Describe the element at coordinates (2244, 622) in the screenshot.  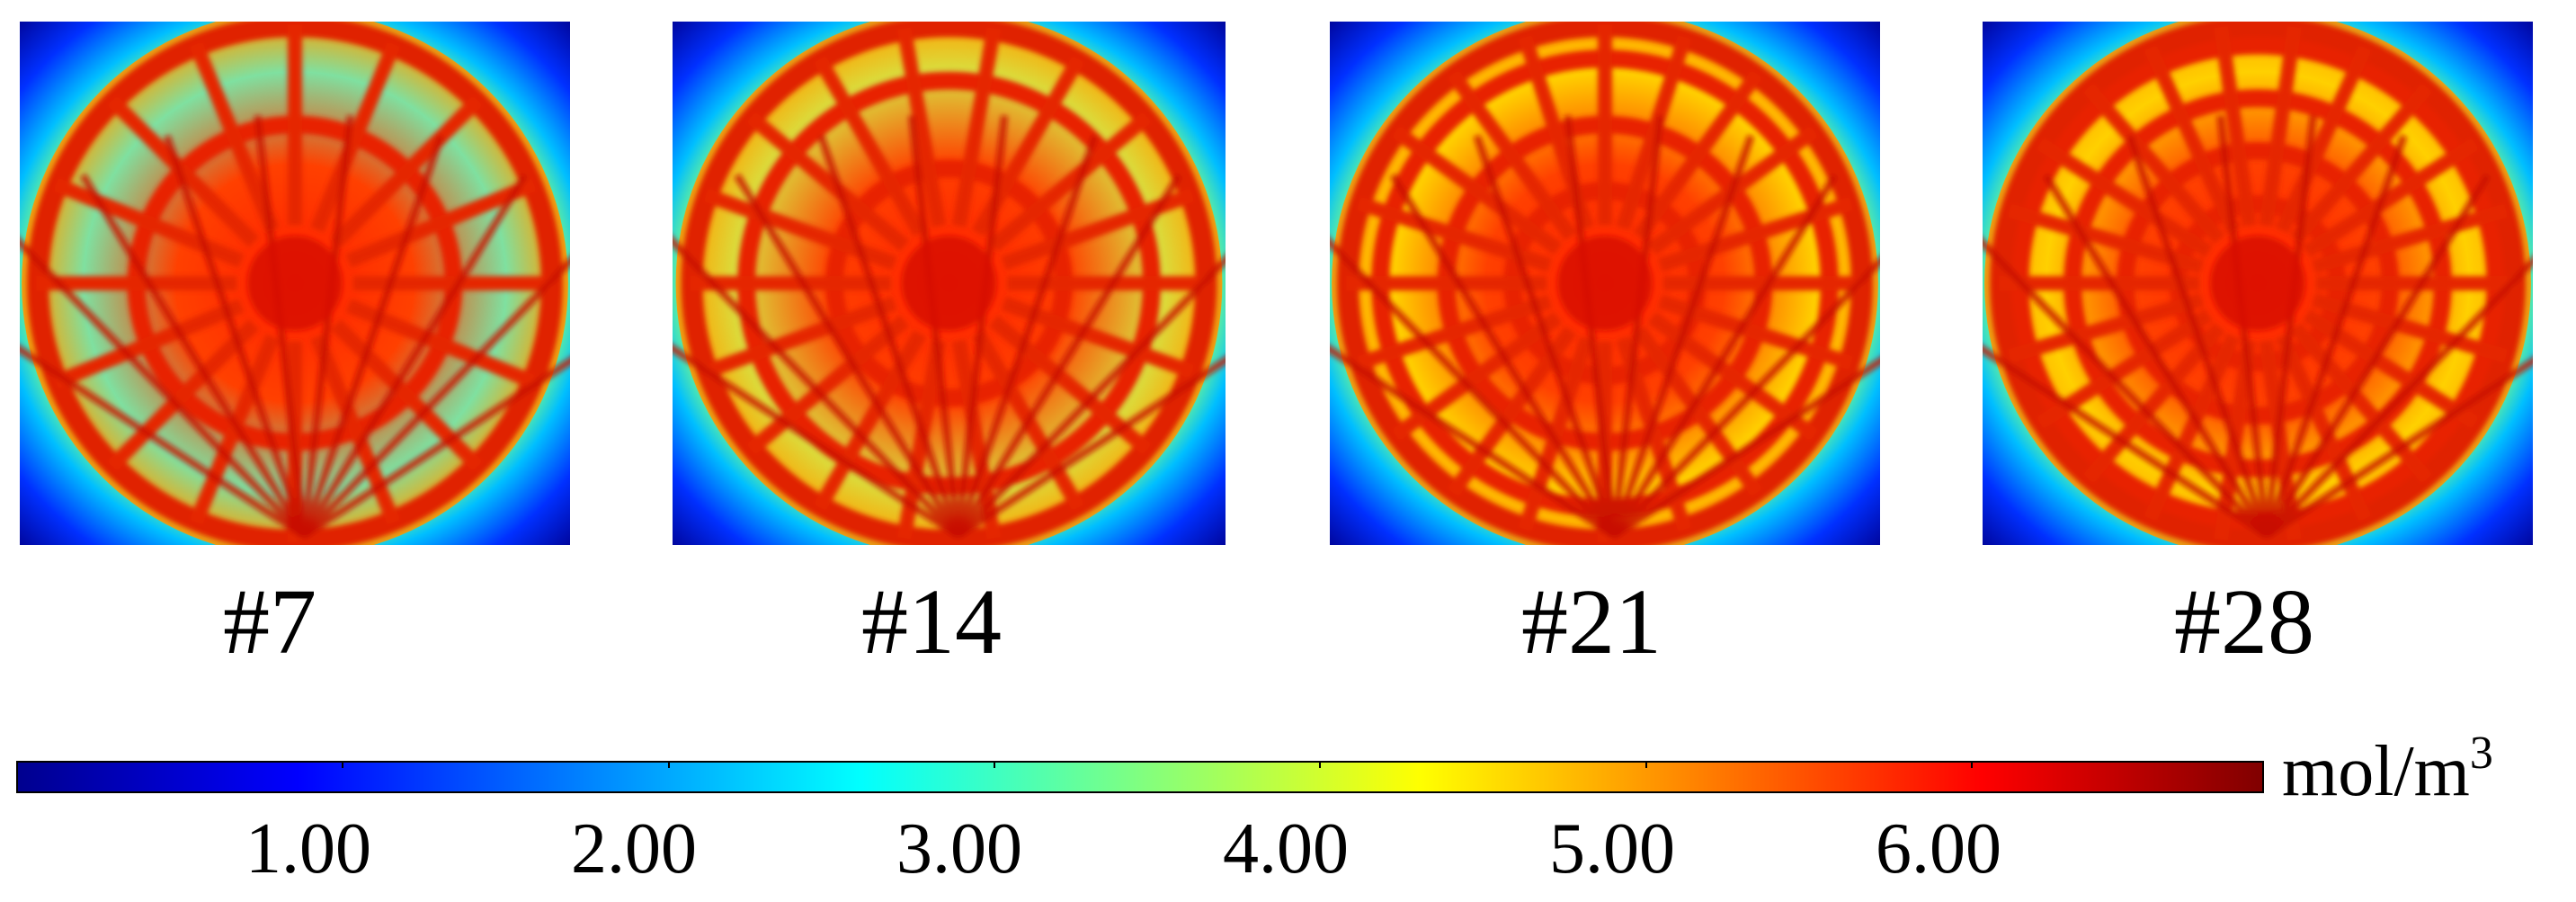
I see `panel-label-28: #28` at that location.